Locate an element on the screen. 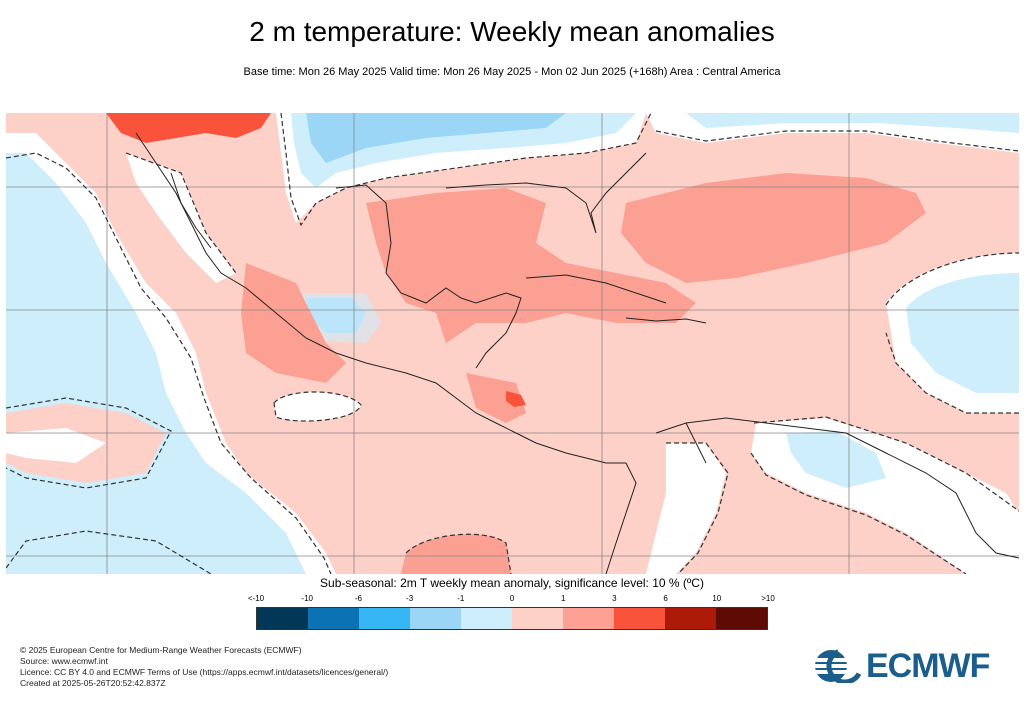  white-baja is located at coordinates (181, 218).